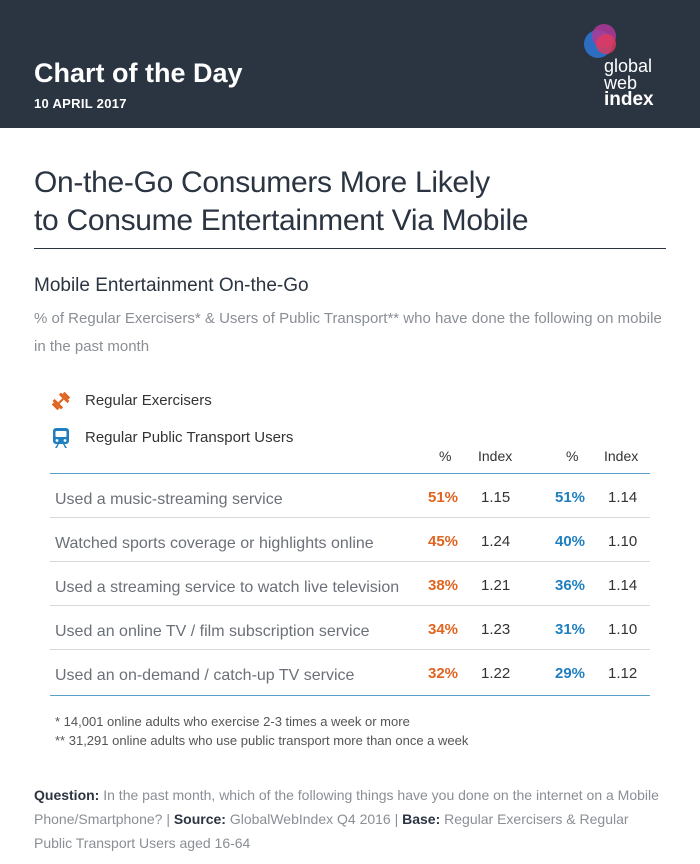 Image resolution: width=700 pixels, height=864 pixels. What do you see at coordinates (314, 819) in the screenshot?
I see `source-text: GlobalWebIndex Q4 2016 |` at bounding box center [314, 819].